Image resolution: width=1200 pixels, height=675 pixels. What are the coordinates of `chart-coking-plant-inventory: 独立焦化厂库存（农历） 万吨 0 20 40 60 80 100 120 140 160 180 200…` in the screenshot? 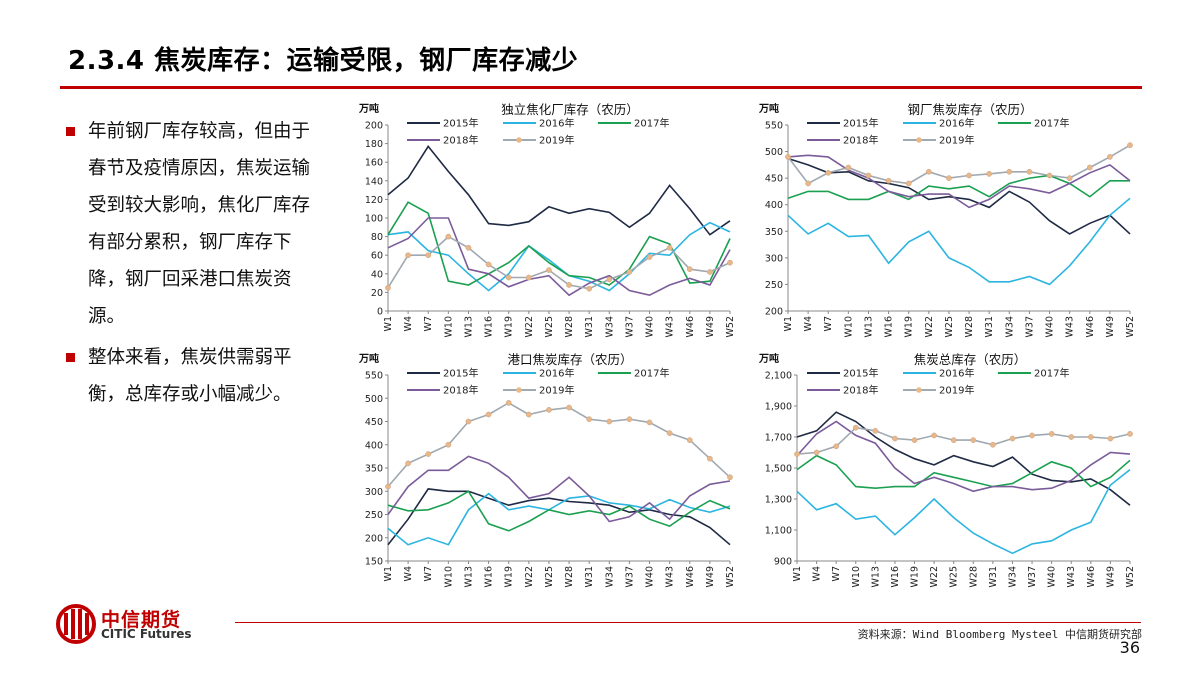 It's located at (550, 222).